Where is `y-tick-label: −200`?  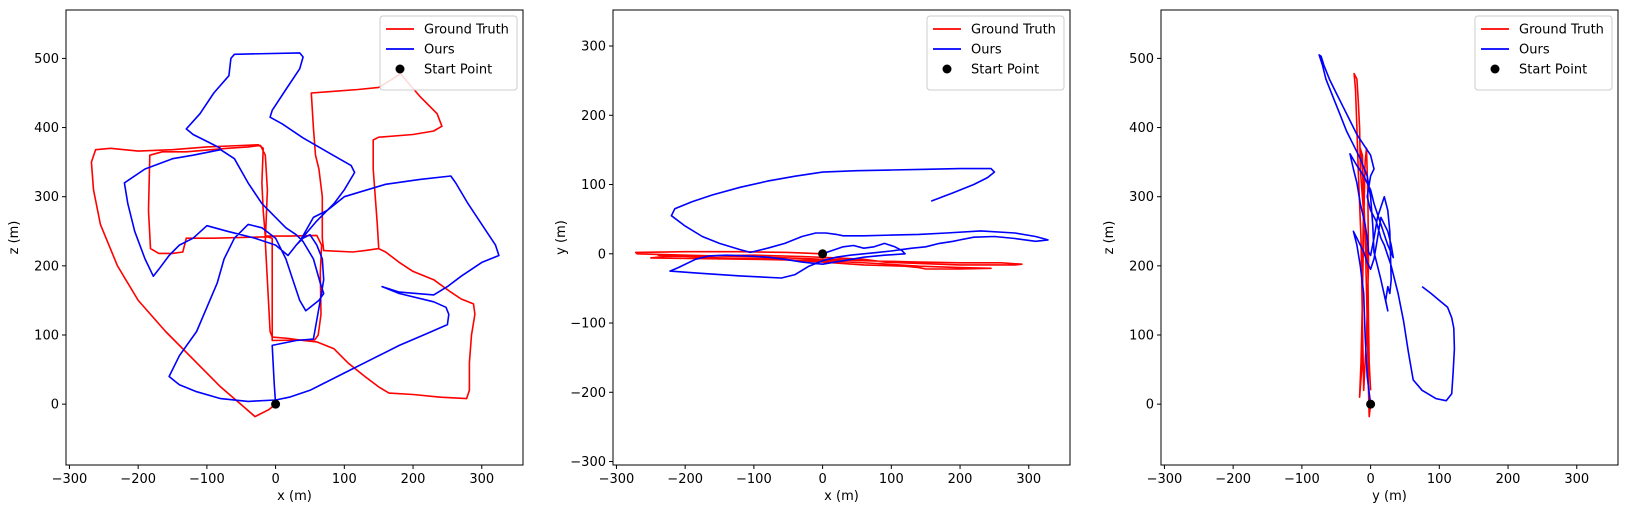
y-tick-label: −200 is located at coordinates (588, 393).